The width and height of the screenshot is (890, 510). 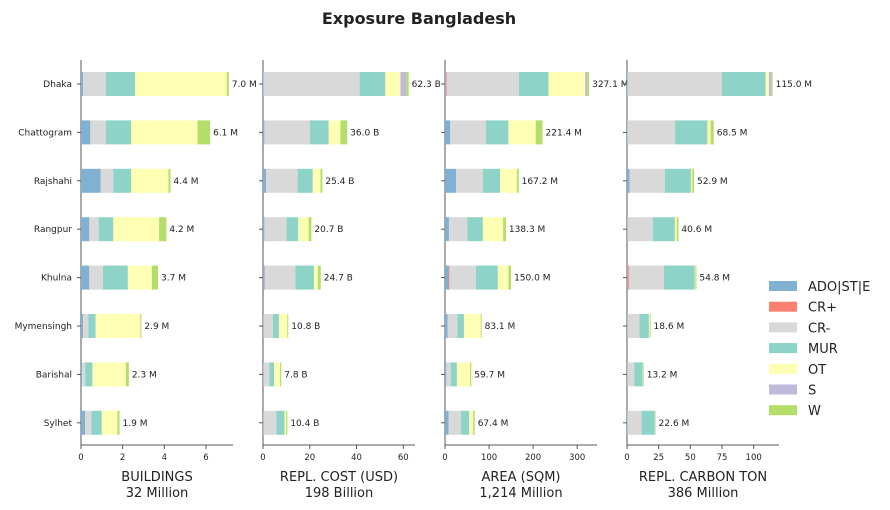 What do you see at coordinates (339, 477) in the screenshot?
I see `x-axis-label: REPL. COST (USD)` at bounding box center [339, 477].